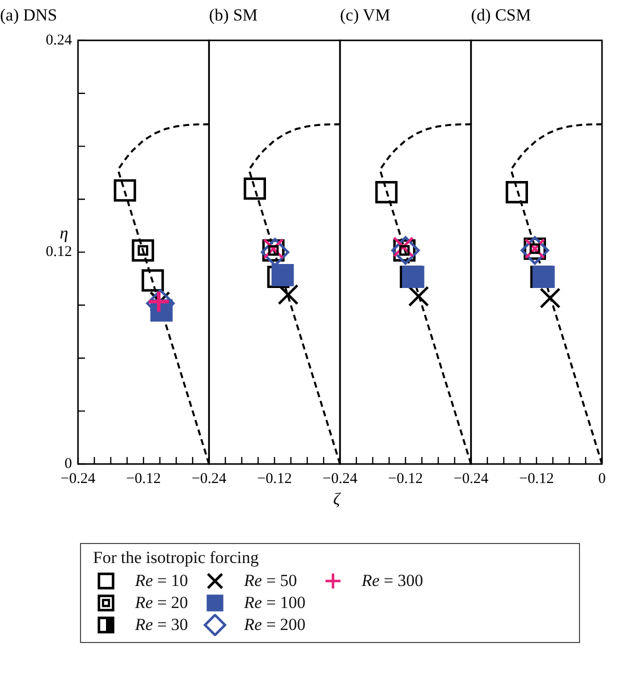  What do you see at coordinates (275, 625) in the screenshot?
I see `legend-label: Re = 200` at bounding box center [275, 625].